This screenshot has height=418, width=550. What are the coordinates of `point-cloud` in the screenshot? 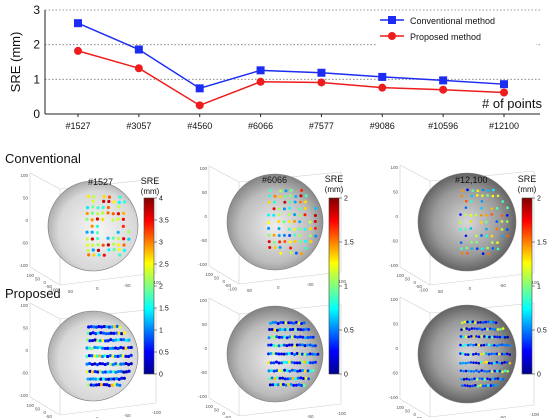 It's located at (485, 354).